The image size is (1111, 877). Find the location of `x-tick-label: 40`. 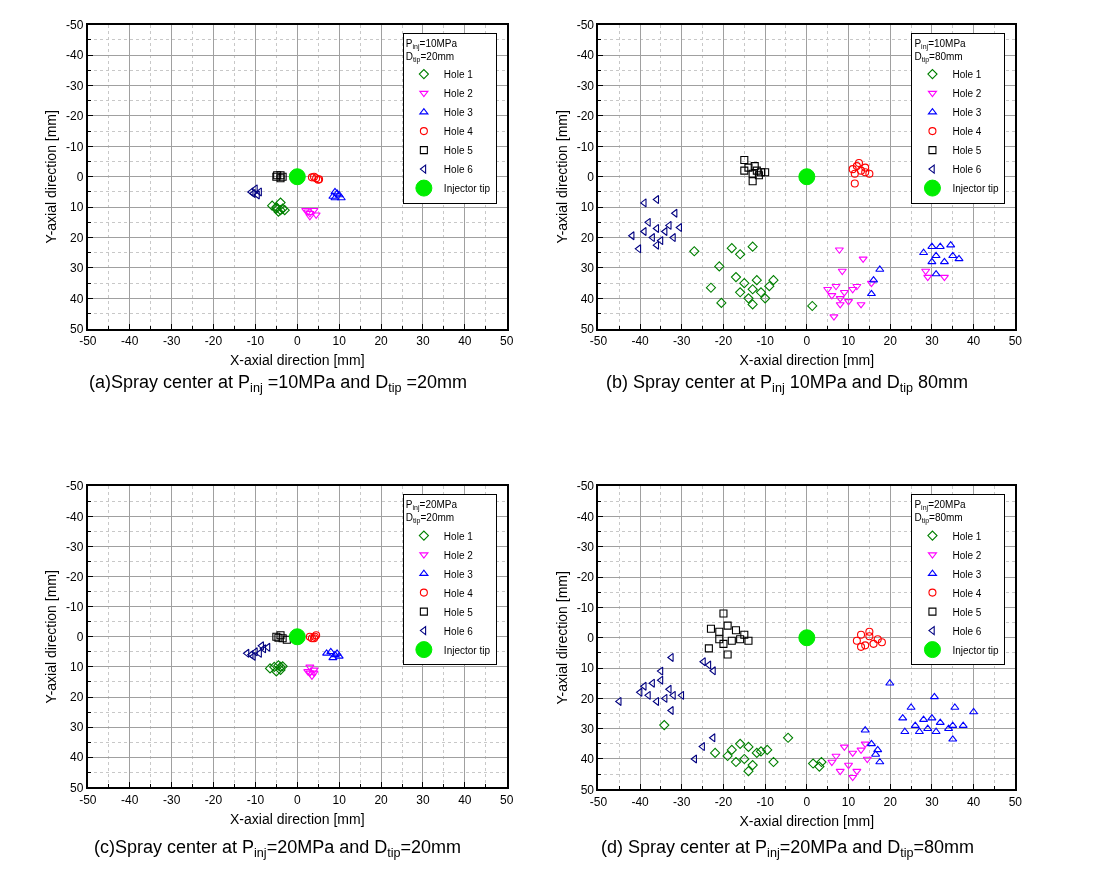

x-tick-label: 40 is located at coordinates (973, 341).